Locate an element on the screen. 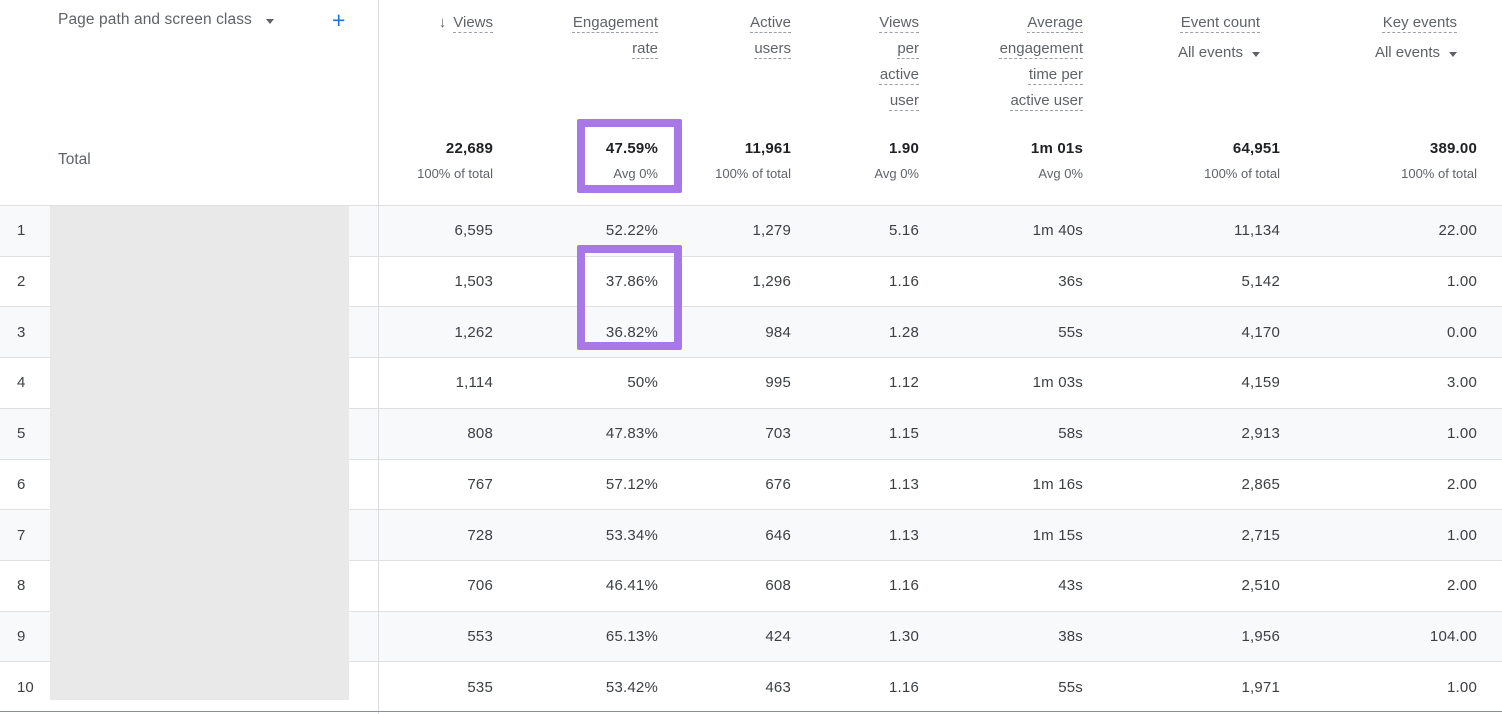 This screenshot has height=714, width=1502. avg-engagement-time-cell: 1m 16s is located at coordinates (1057, 484).